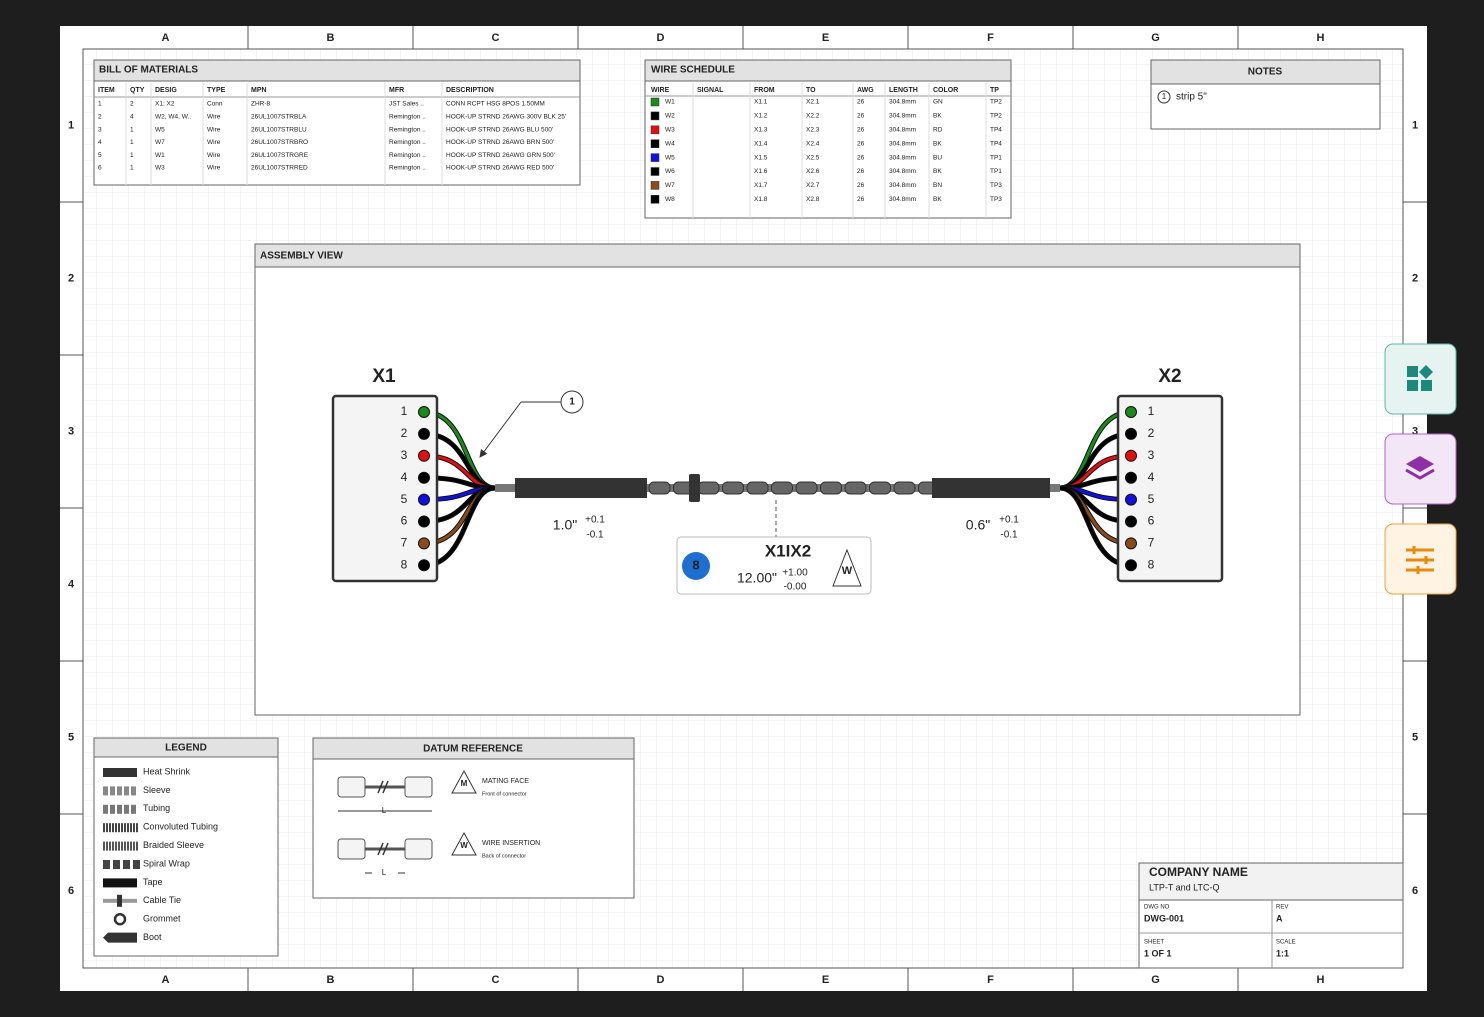 The image size is (1484, 1017). Describe the element at coordinates (216, 90) in the screenshot. I see `label: TYPE` at that location.